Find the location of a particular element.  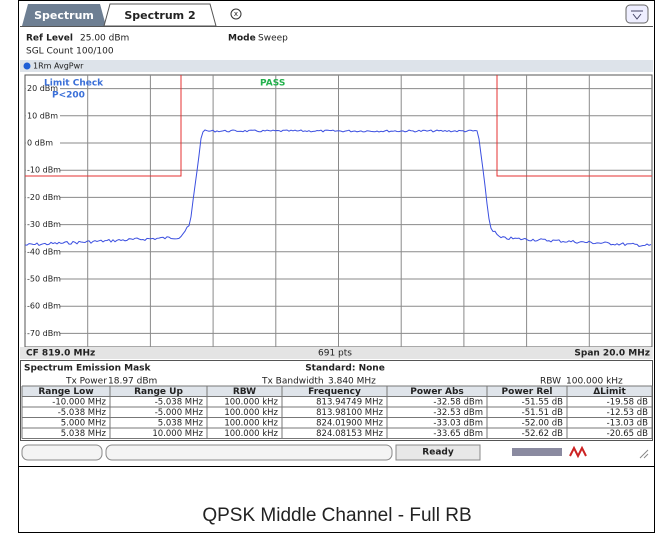

result-panel is located at coordinates (336, 400).